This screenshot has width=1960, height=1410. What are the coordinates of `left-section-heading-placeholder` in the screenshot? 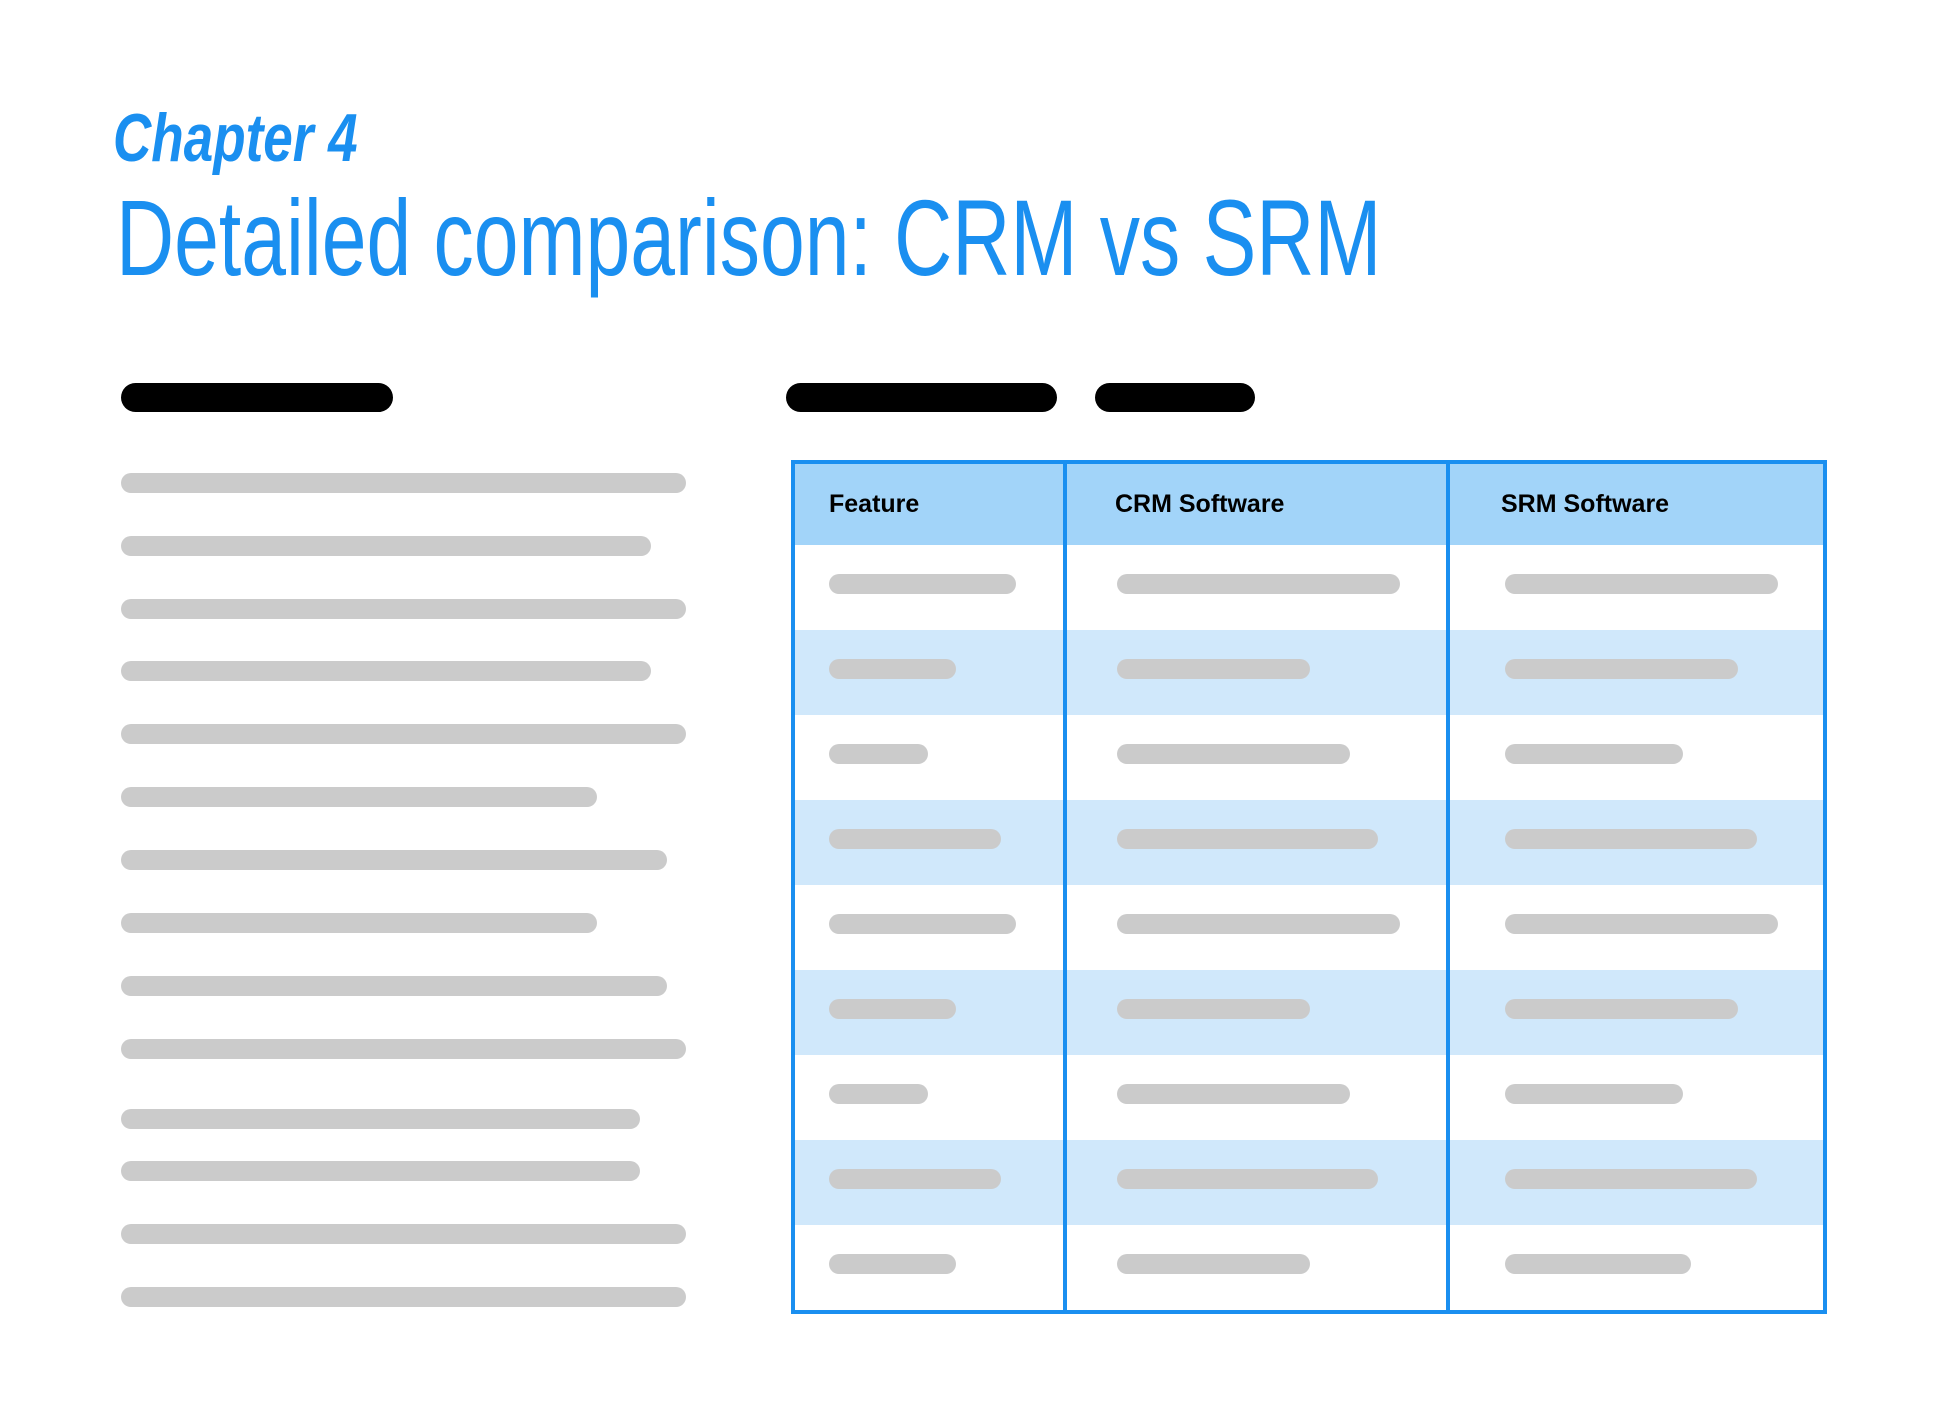 It's located at (257, 397).